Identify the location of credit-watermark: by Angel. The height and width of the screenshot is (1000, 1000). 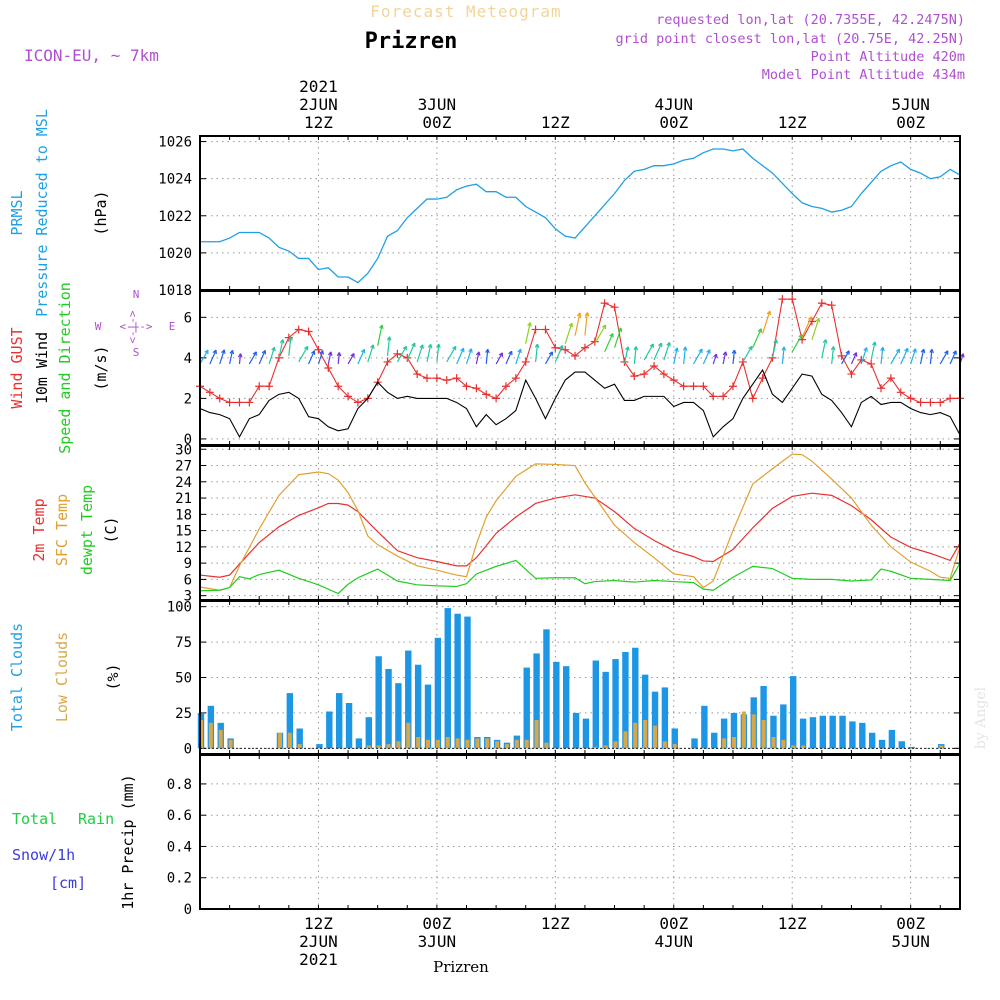
(981, 717).